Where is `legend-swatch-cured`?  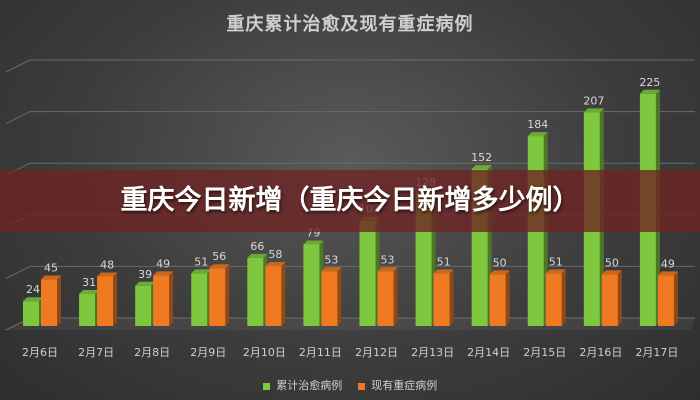 legend-swatch-cured is located at coordinates (266, 386).